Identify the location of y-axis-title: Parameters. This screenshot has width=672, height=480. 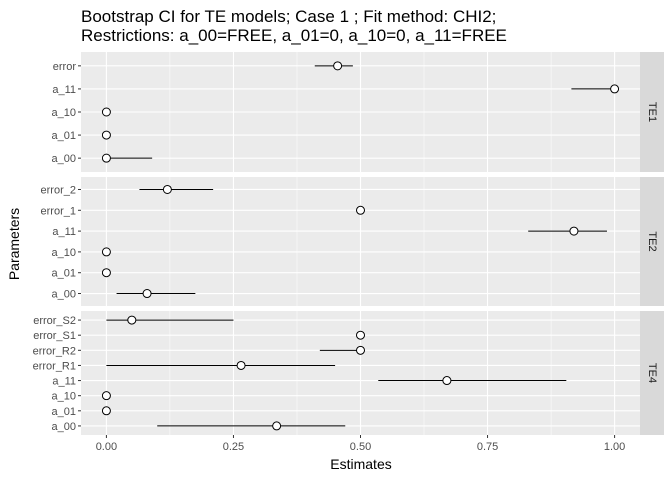
(14, 244).